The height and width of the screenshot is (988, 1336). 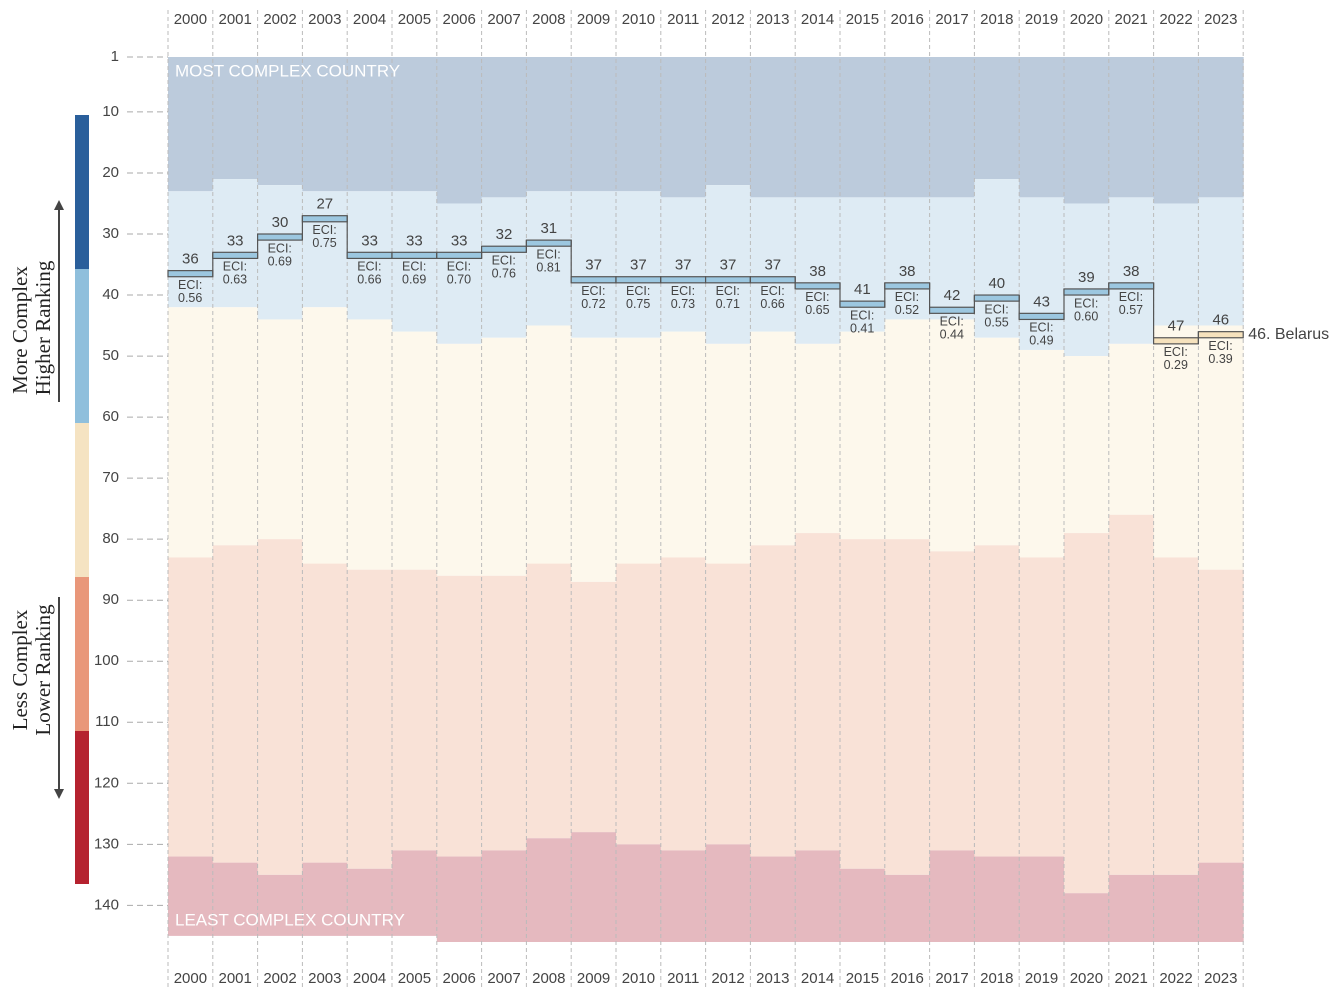 I want to click on x-tick-label: 2014, so click(x=817, y=978).